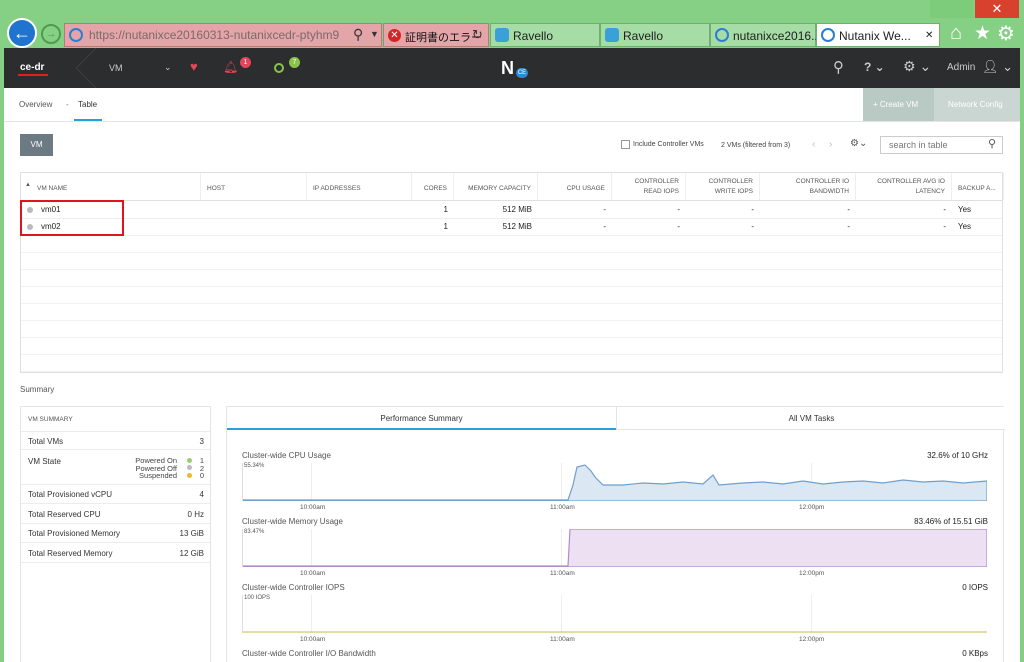 The width and height of the screenshot is (1024, 662). I want to click on task-icon, so click(279, 68).